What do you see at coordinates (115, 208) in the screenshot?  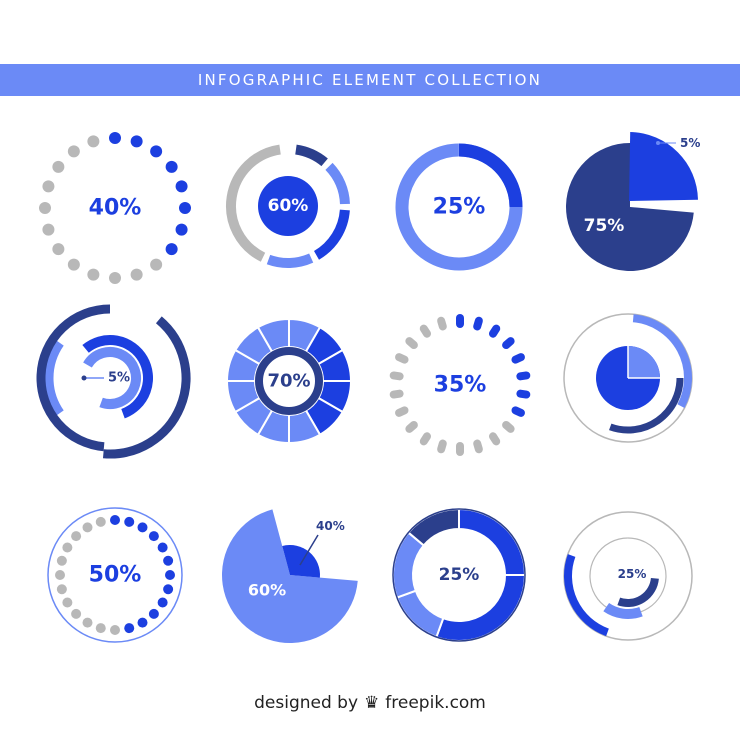 I see `dots-ring-label: 40%` at bounding box center [115, 208].